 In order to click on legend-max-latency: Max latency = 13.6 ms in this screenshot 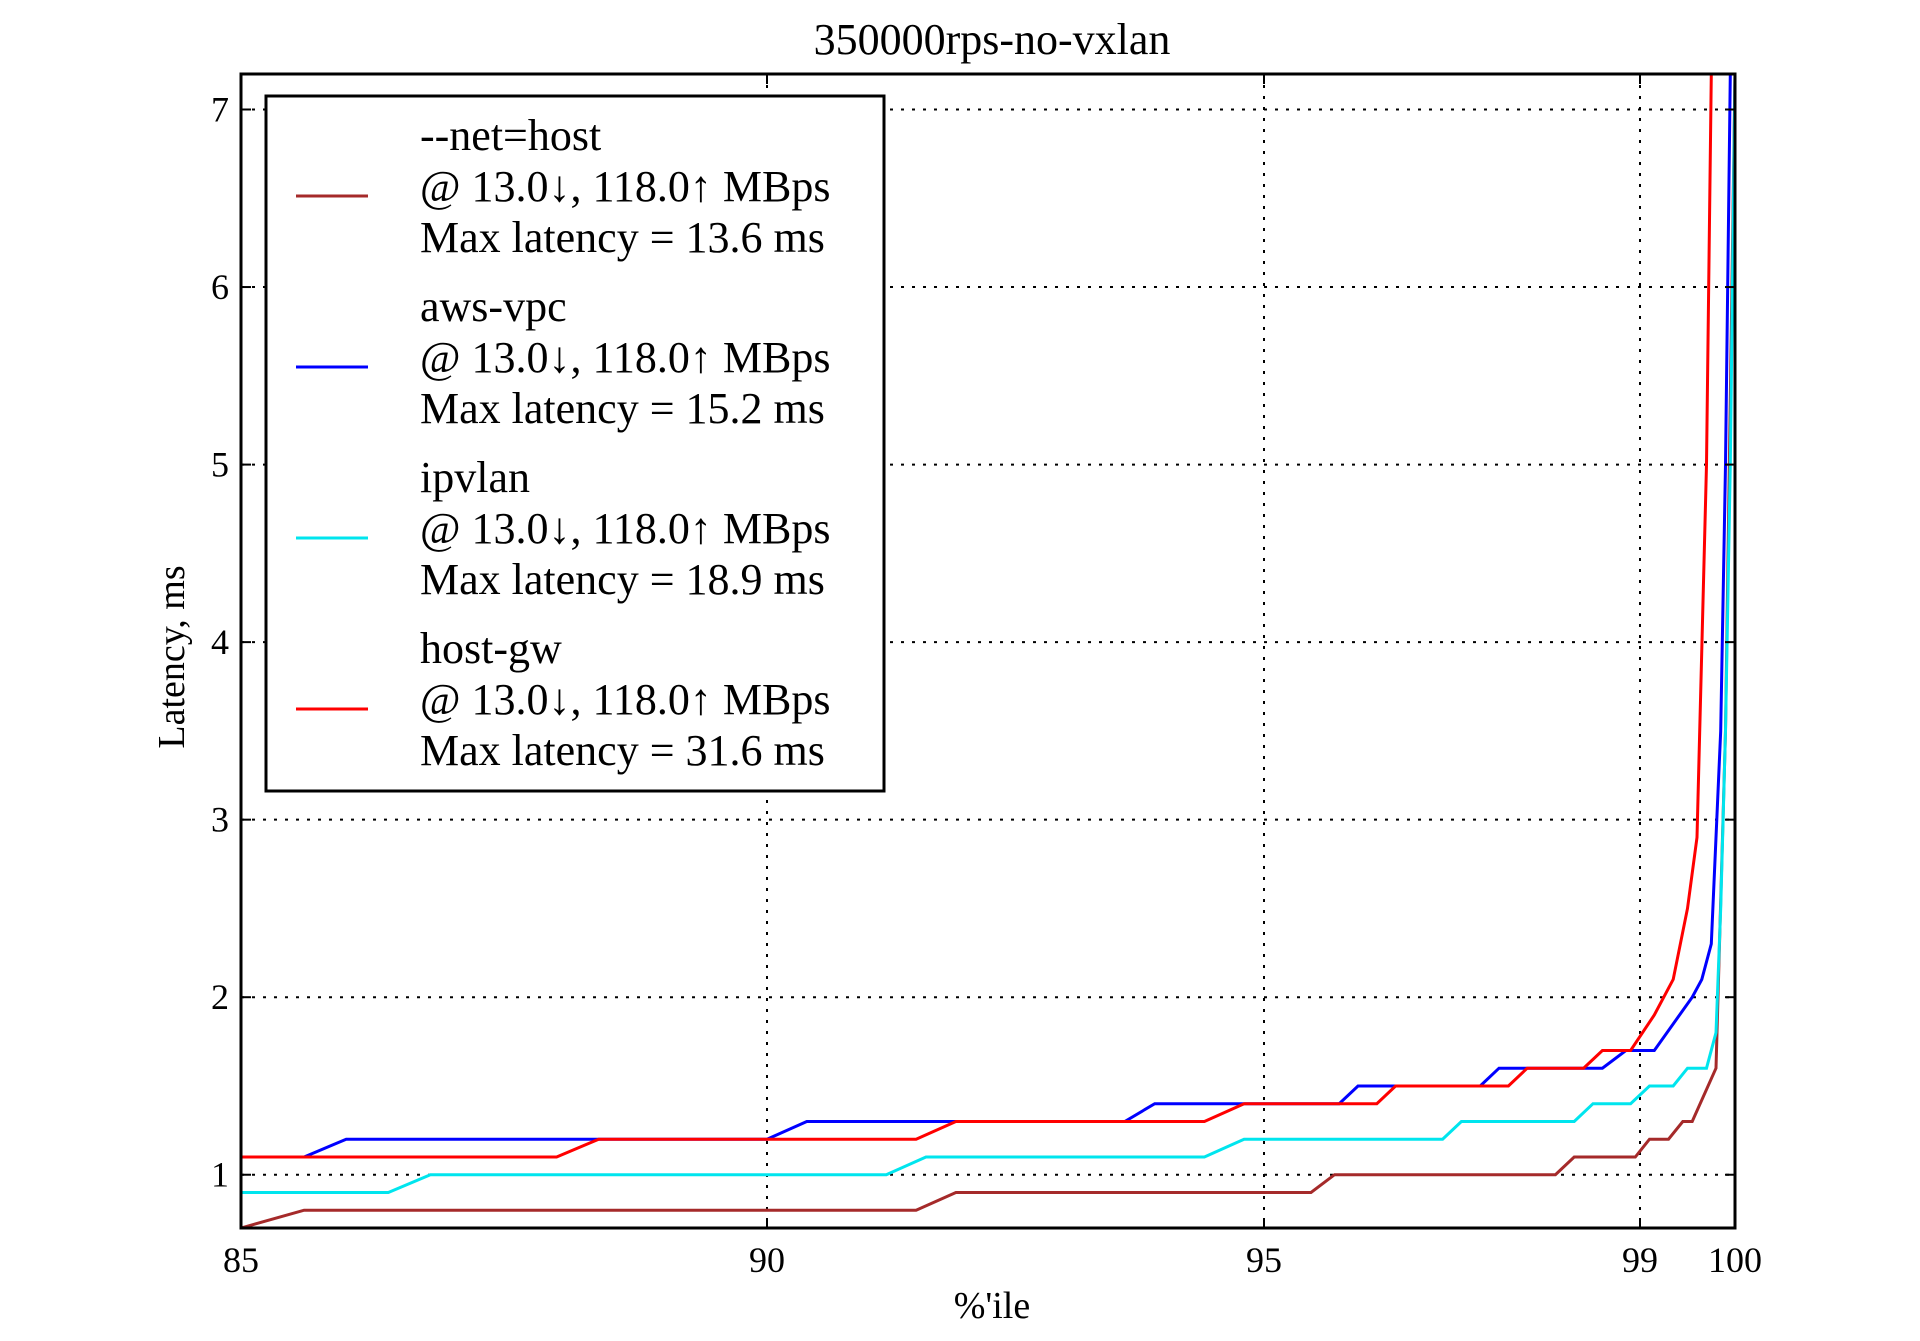, I will do `click(622, 237)`.